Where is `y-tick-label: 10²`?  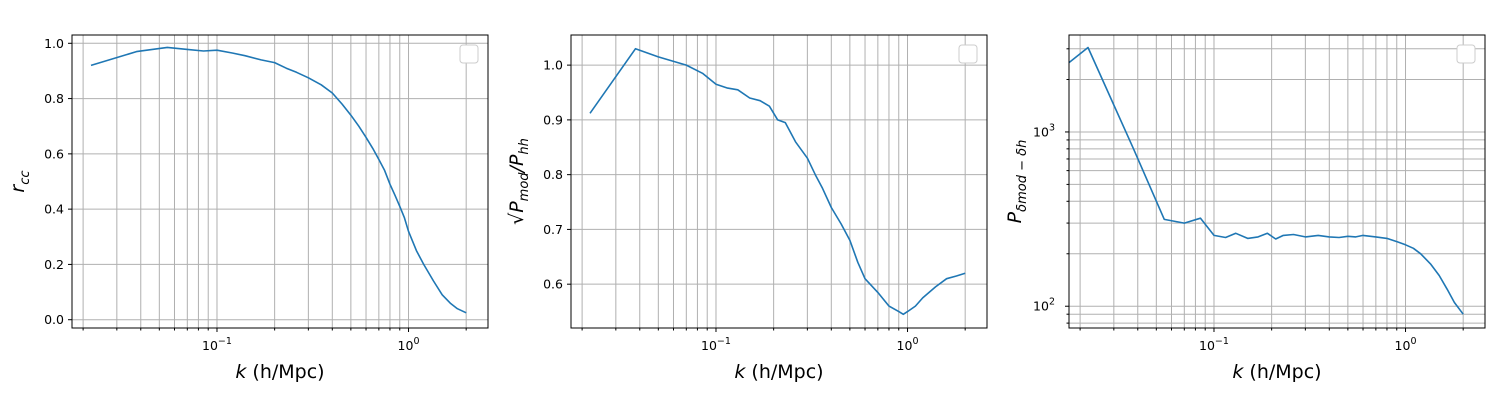 y-tick-label: 10² is located at coordinates (1044, 305).